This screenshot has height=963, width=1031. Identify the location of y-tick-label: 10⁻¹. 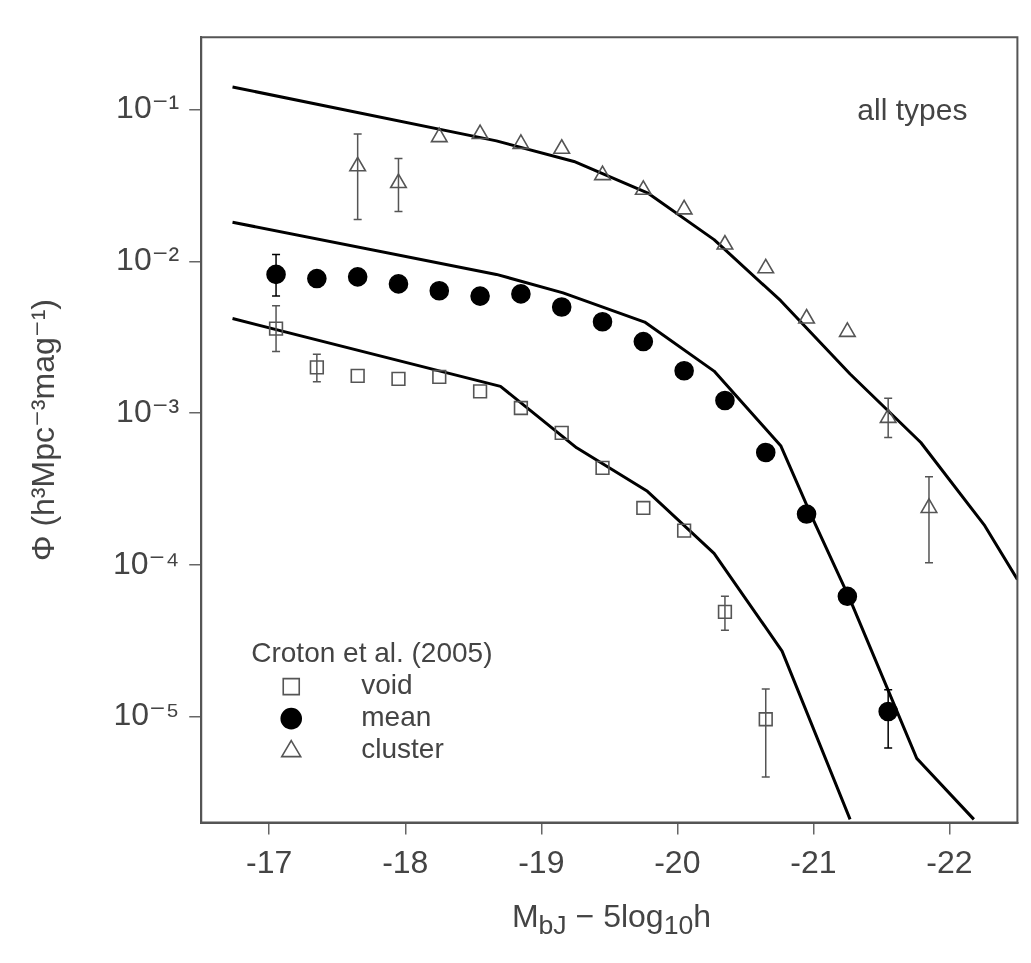
(148, 107).